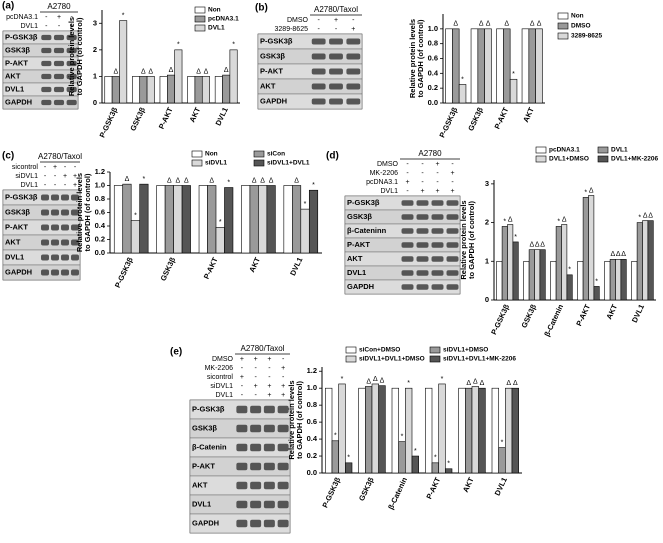  What do you see at coordinates (59, 6) in the screenshot?
I see `blot-title: A2780` at bounding box center [59, 6].